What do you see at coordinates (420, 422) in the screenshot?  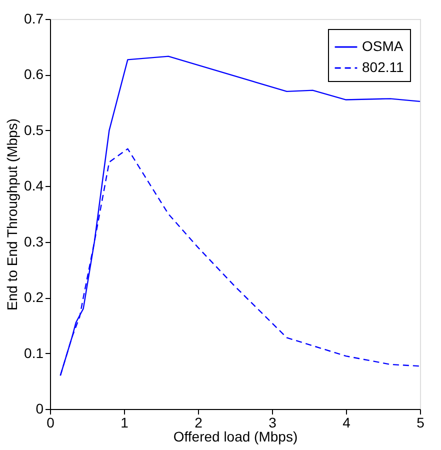 I see `x-tick-label: 5` at bounding box center [420, 422].